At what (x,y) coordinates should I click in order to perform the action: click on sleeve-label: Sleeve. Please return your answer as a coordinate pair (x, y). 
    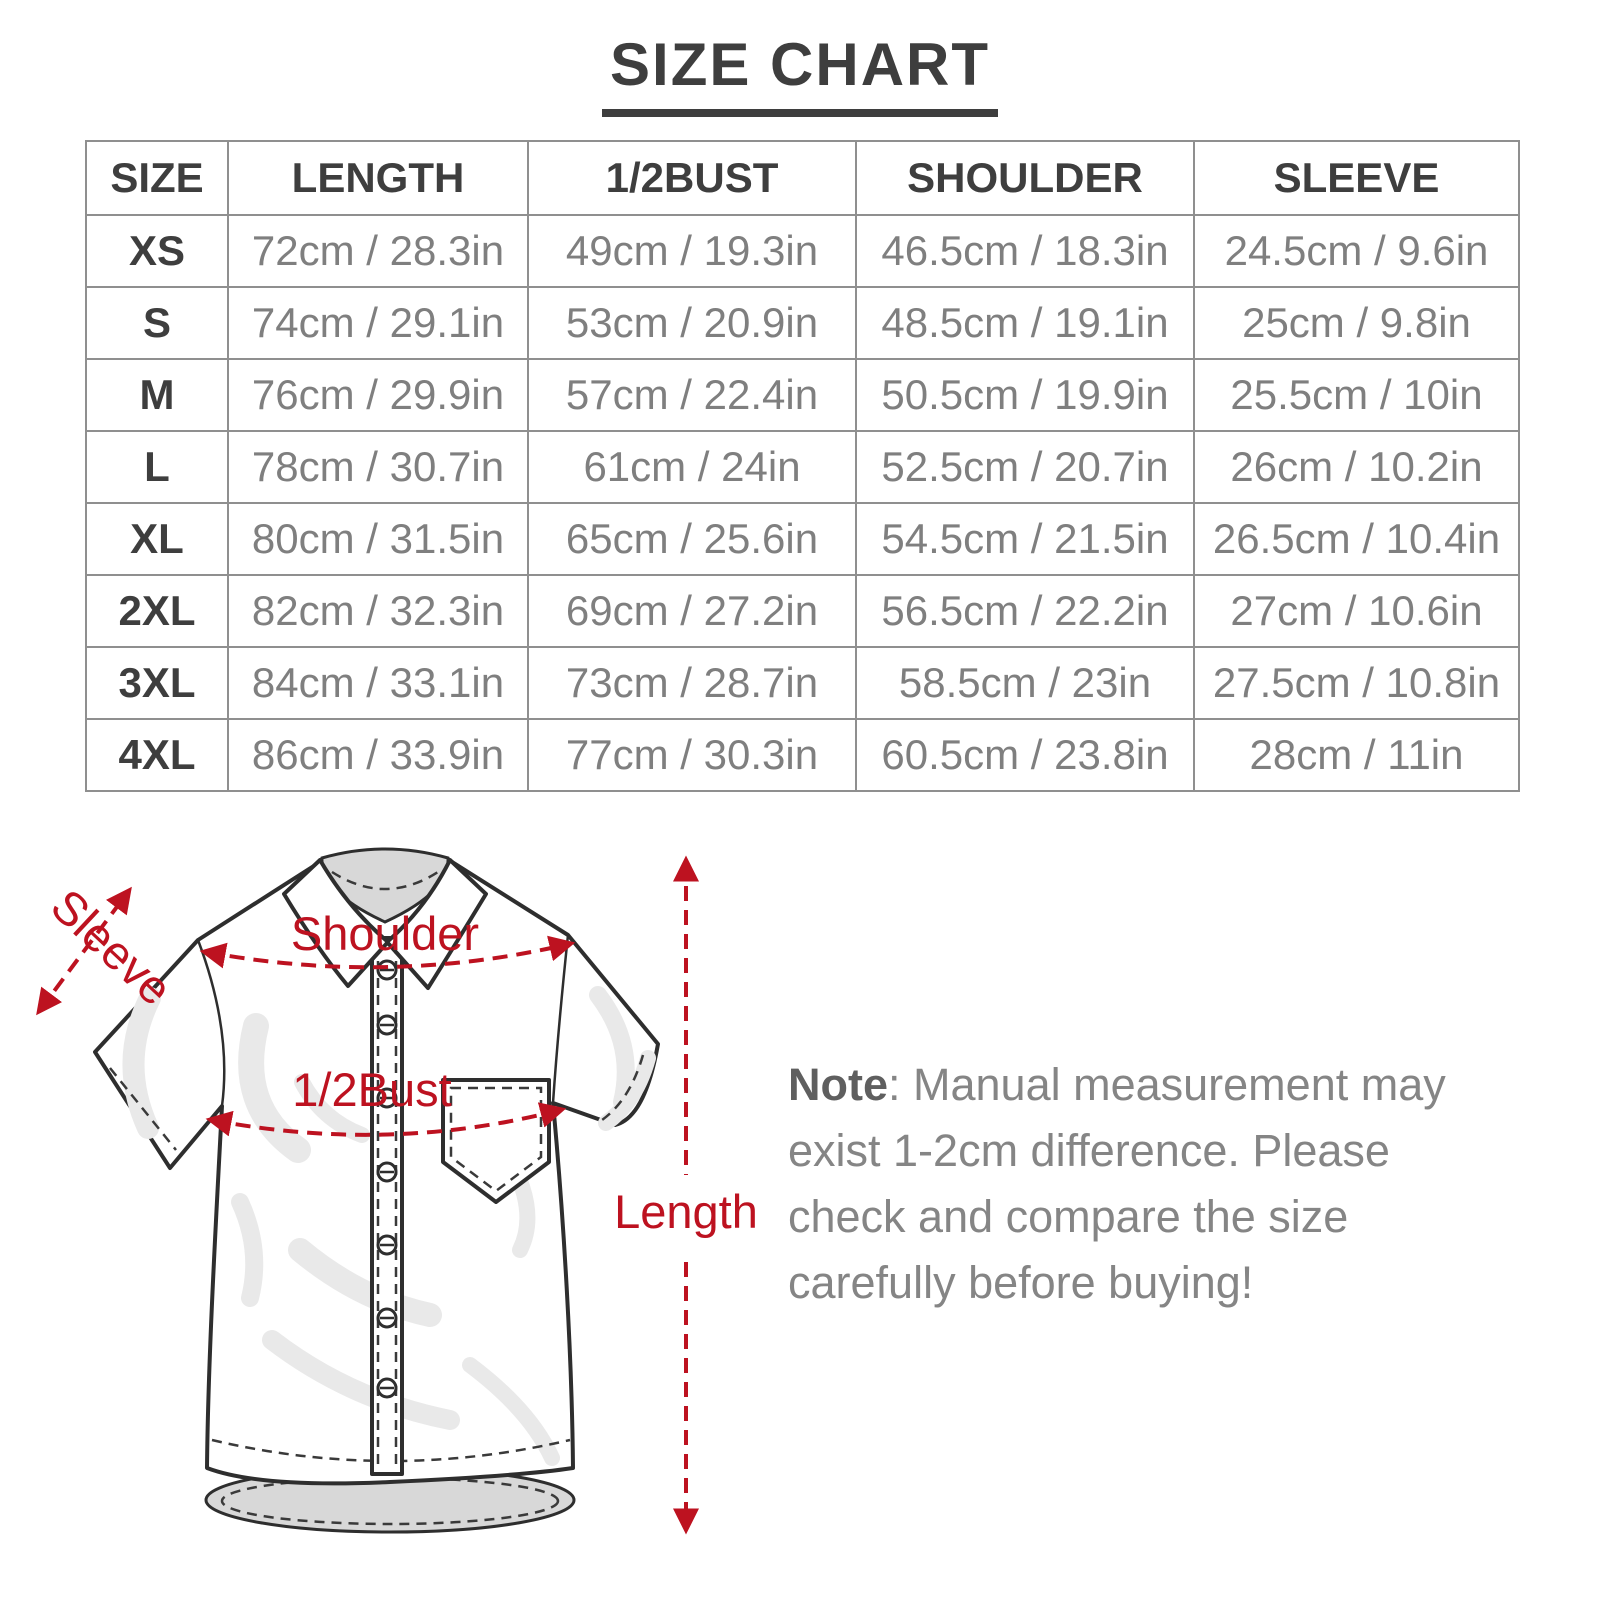
    Looking at the image, I should click on (111, 947).